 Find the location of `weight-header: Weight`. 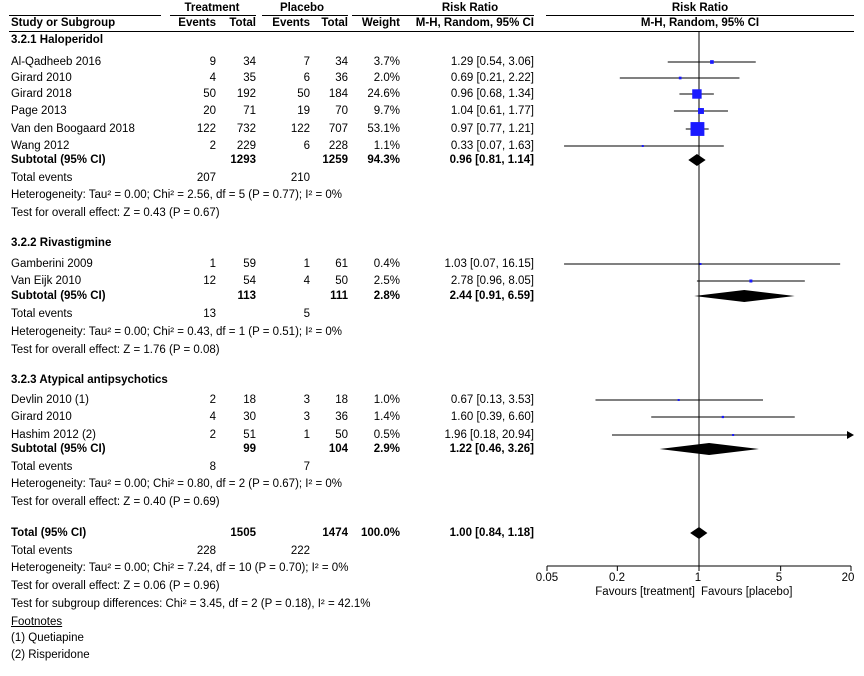

weight-header: Weight is located at coordinates (380, 23).